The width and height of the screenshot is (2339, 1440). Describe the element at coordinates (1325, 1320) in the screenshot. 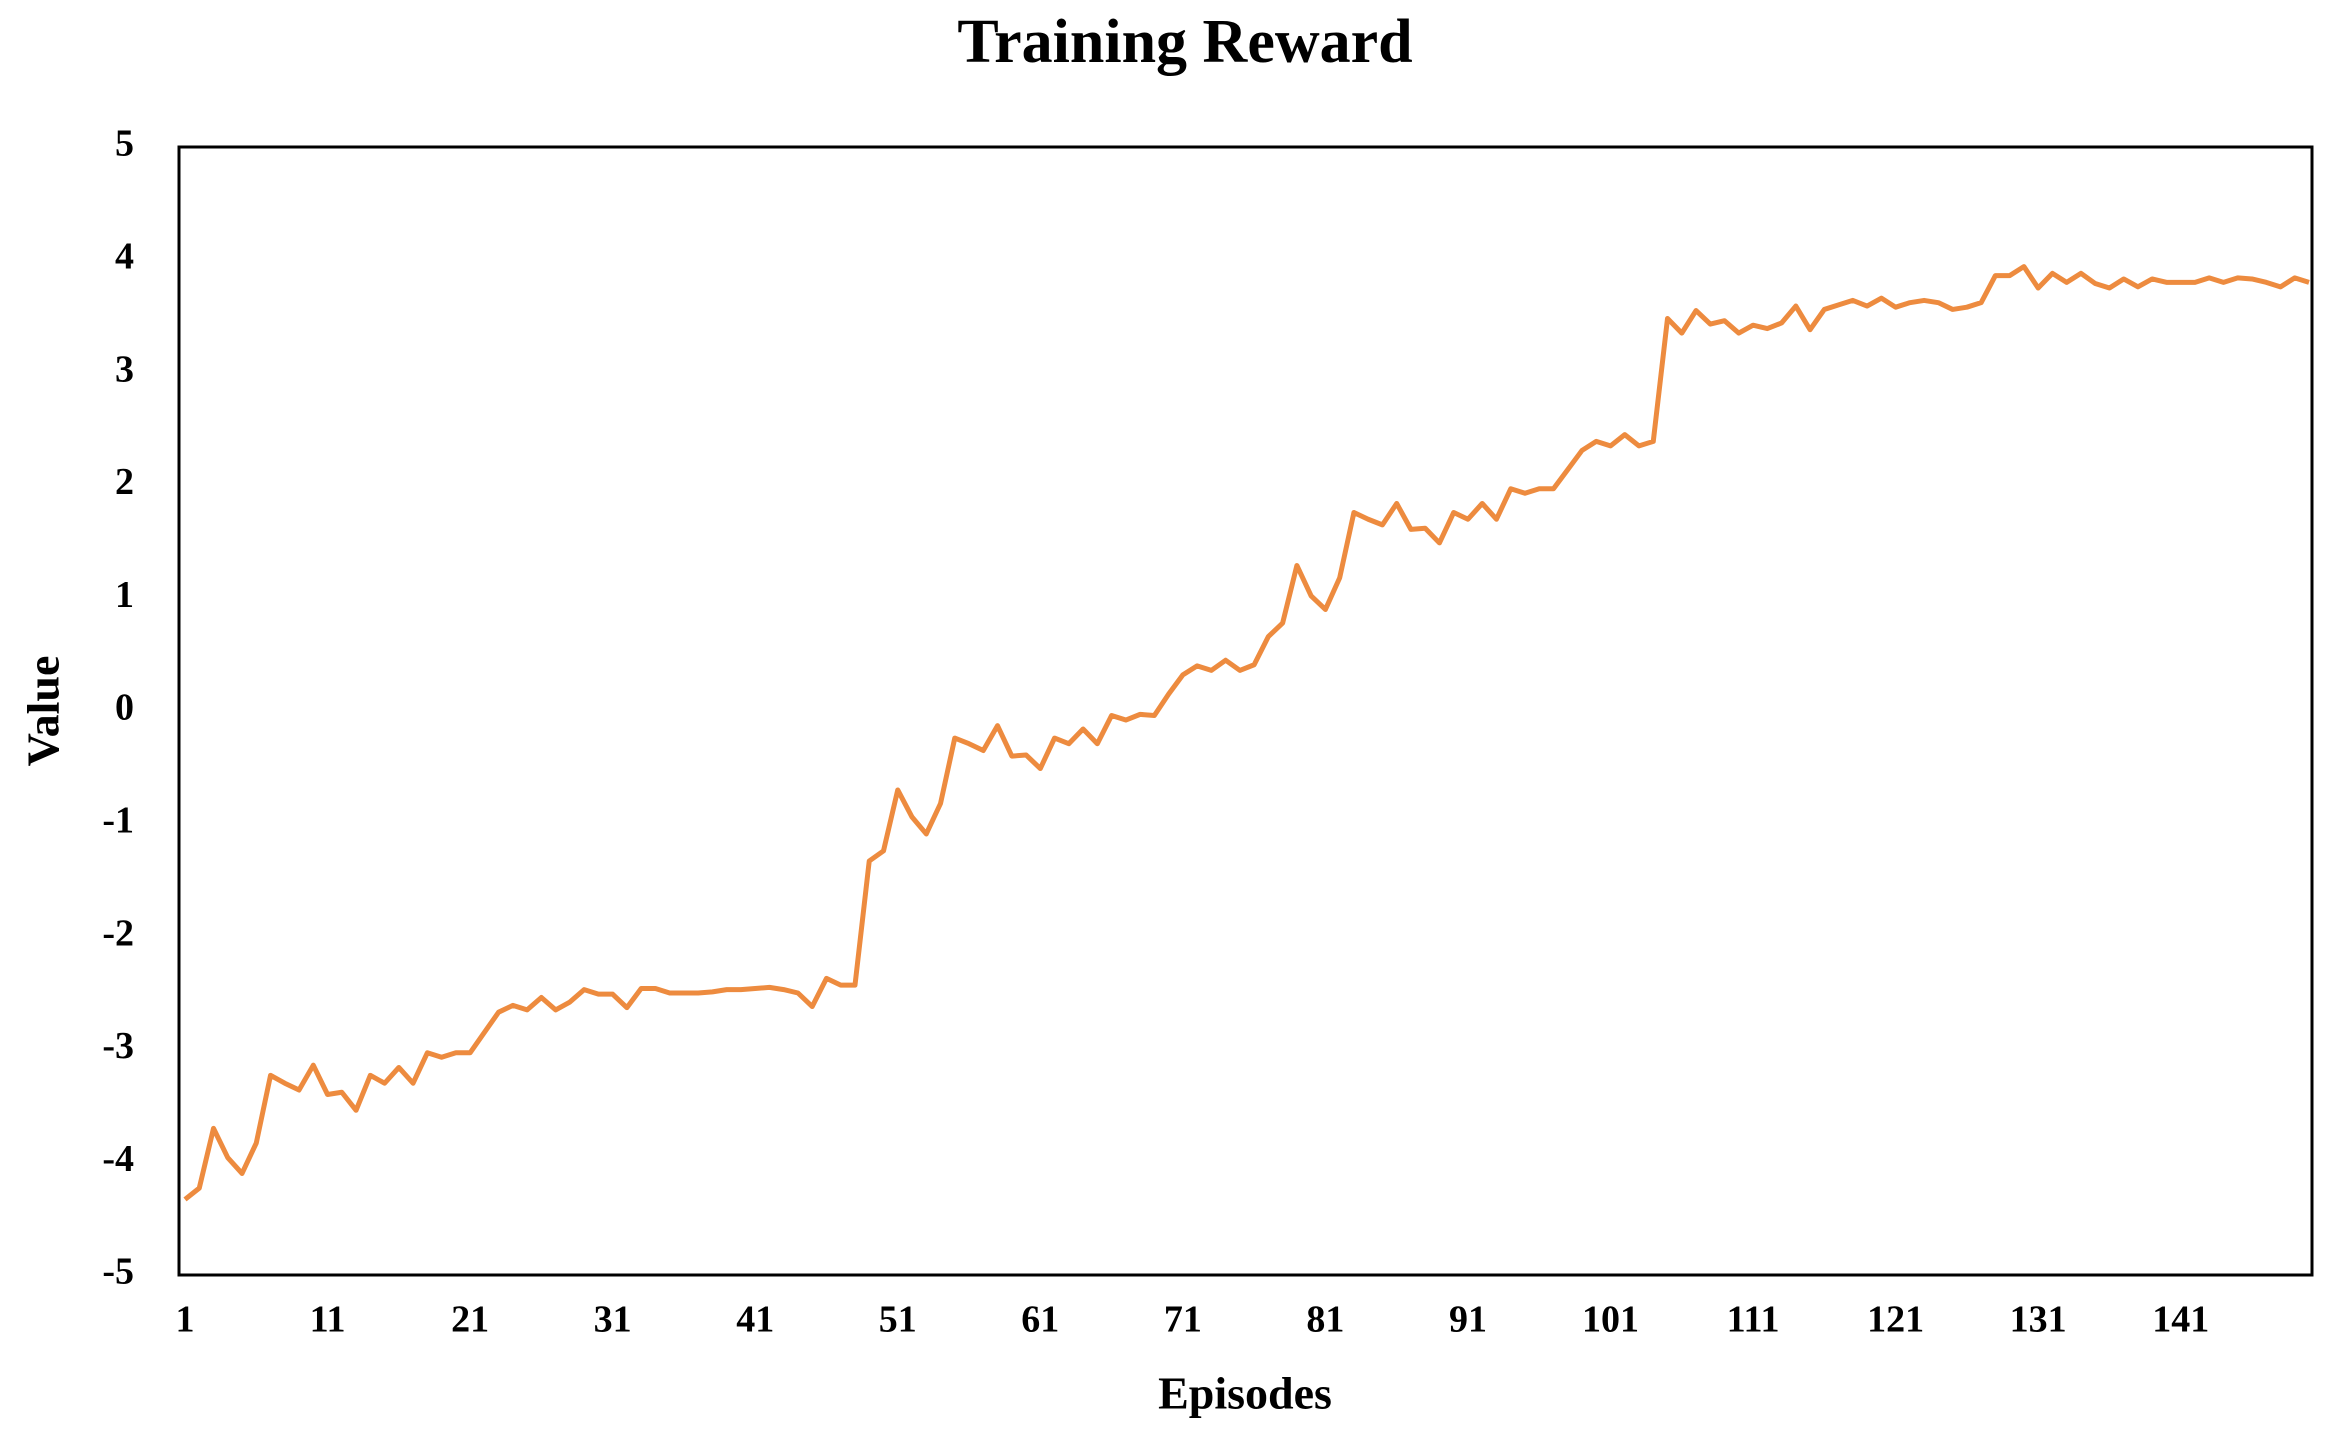

I see `x-tick-label: 81` at that location.